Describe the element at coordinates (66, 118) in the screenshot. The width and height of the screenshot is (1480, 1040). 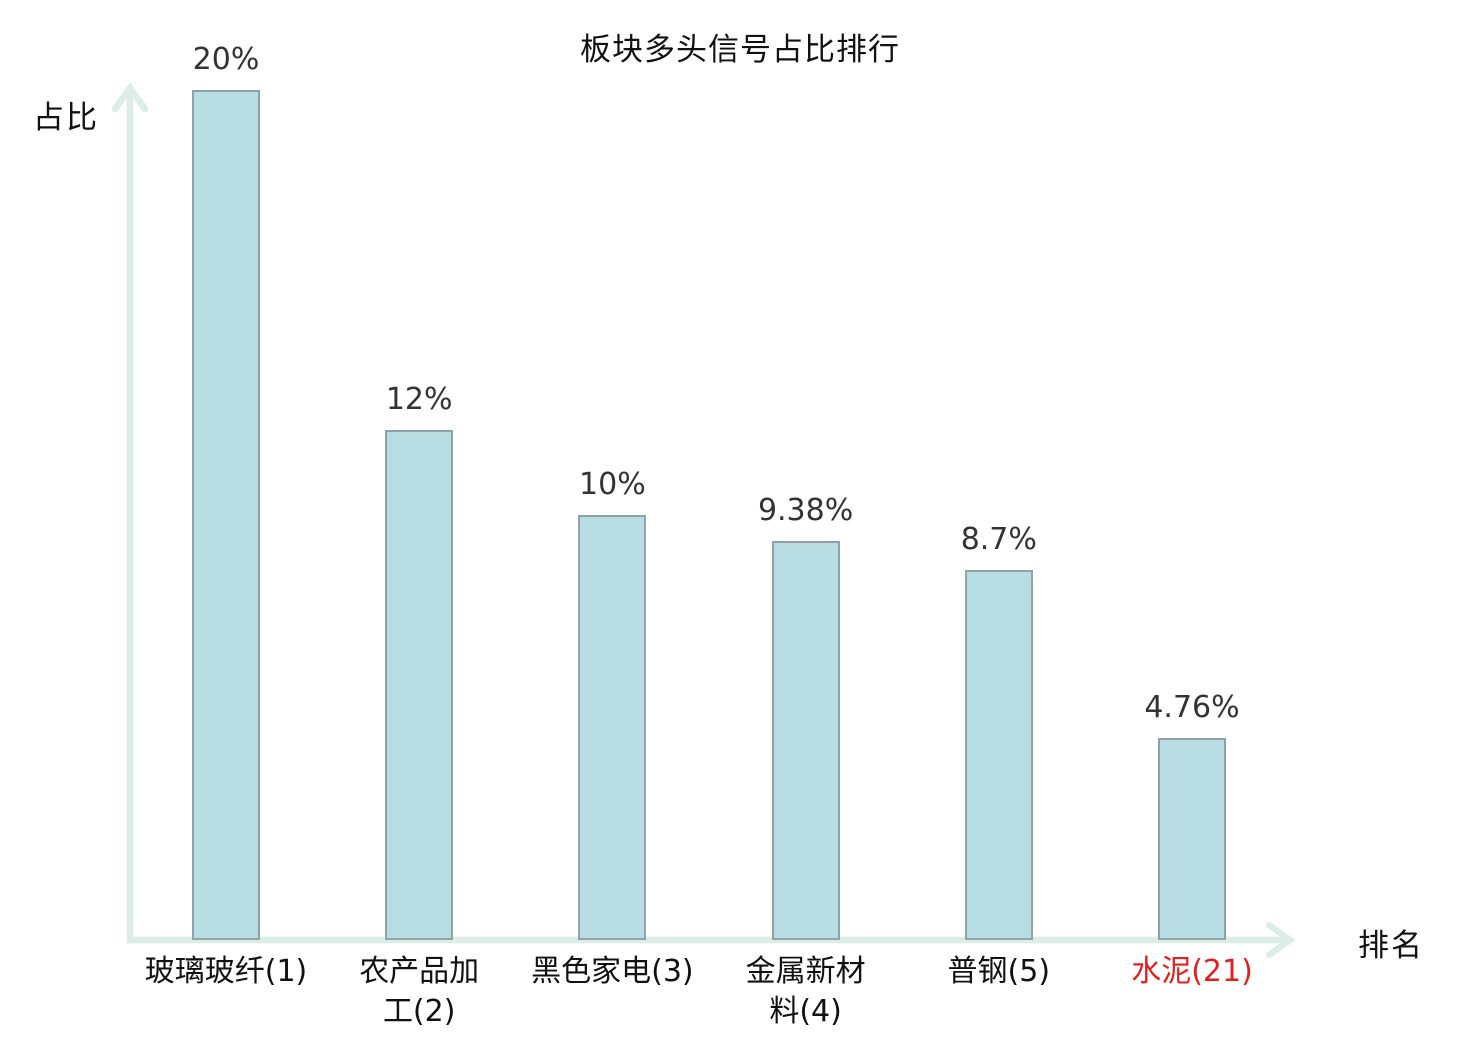
I see `y-axis-label: 占比` at that location.